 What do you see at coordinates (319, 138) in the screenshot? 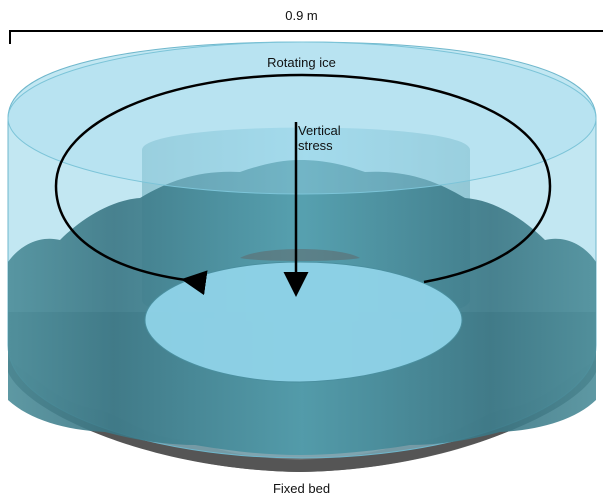
I see `vertical-stress-label: Vertical stress` at bounding box center [319, 138].